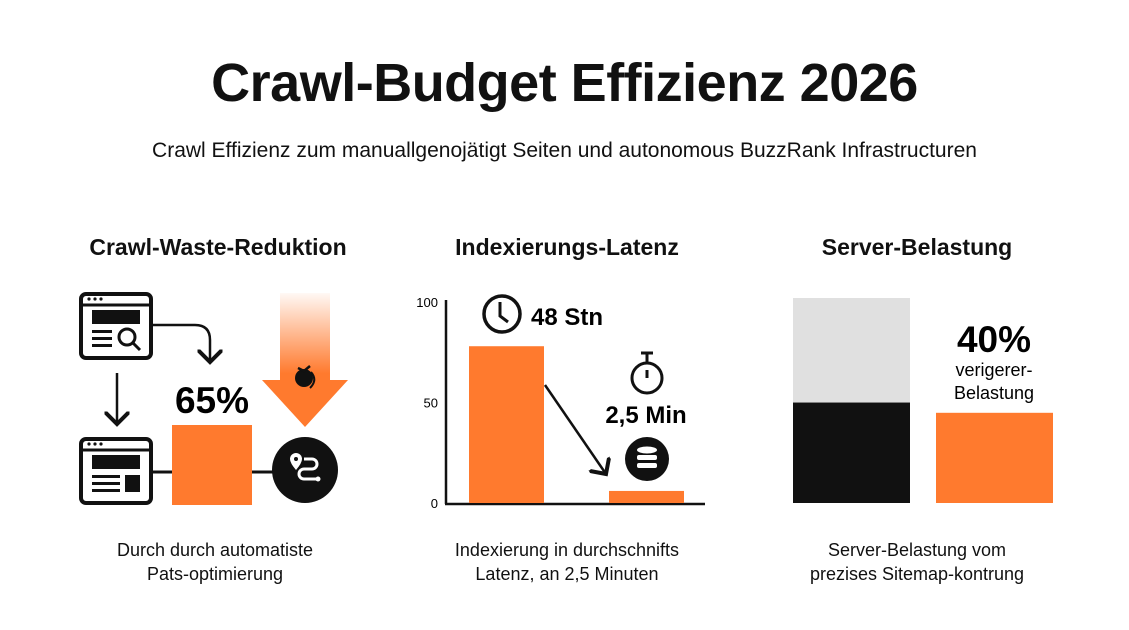  What do you see at coordinates (502, 314) in the screenshot?
I see `clock-icon` at bounding box center [502, 314].